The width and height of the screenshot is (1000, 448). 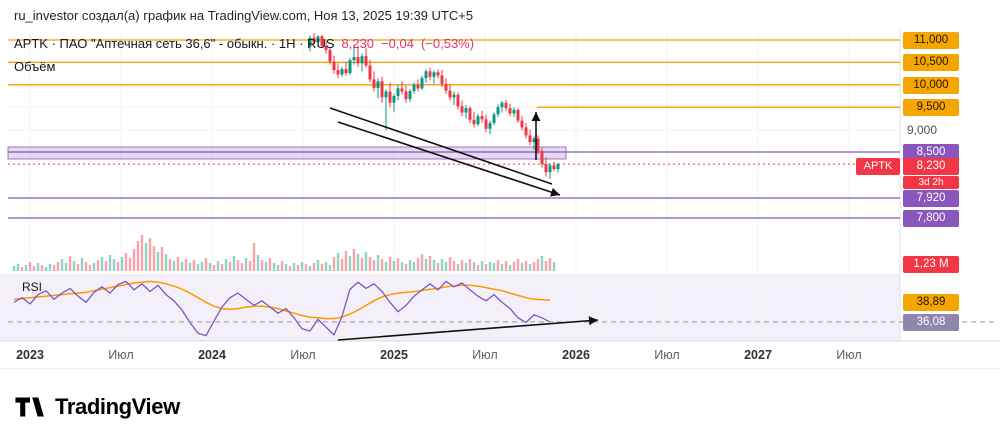 I want to click on volume-value-badge: 1,23 M, so click(x=931, y=264).